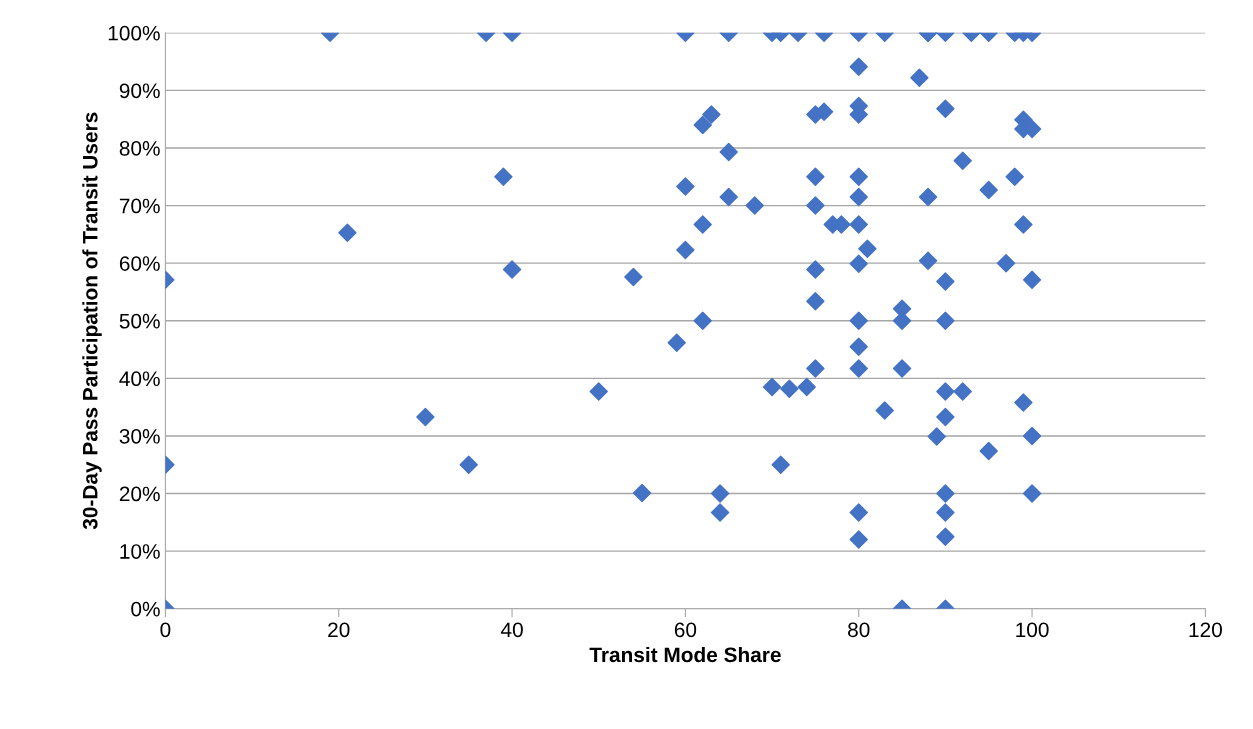  Describe the element at coordinates (165, 630) in the screenshot. I see `x-tick-label: 0` at that location.